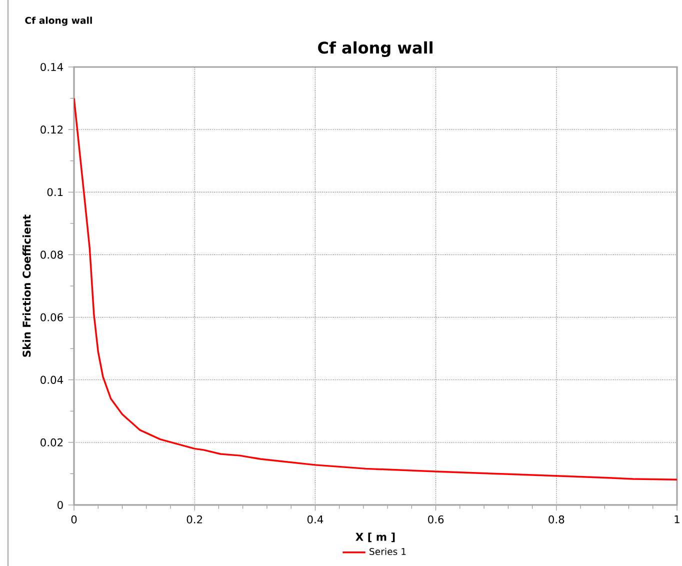 Image resolution: width=682 pixels, height=566 pixels. Describe the element at coordinates (60, 505) in the screenshot. I see `y-tick-label: 0` at that location.